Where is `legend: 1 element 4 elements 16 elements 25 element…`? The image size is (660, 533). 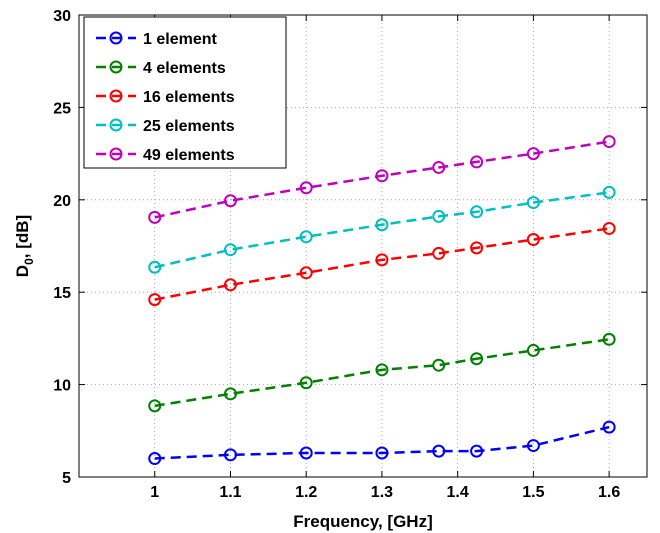 legend: 1 element 4 elements 16 elements 25 element… is located at coordinates (185, 92).